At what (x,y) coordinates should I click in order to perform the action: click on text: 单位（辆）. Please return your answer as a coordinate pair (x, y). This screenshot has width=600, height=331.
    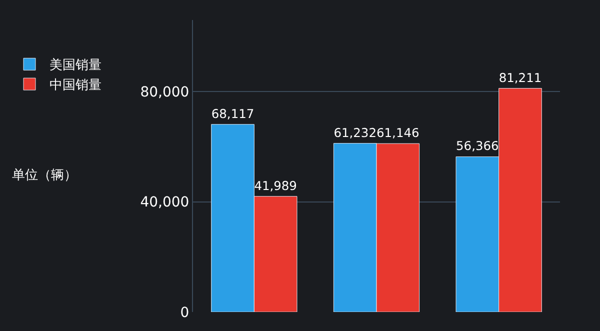
    Looking at the image, I should click on (44, 175).